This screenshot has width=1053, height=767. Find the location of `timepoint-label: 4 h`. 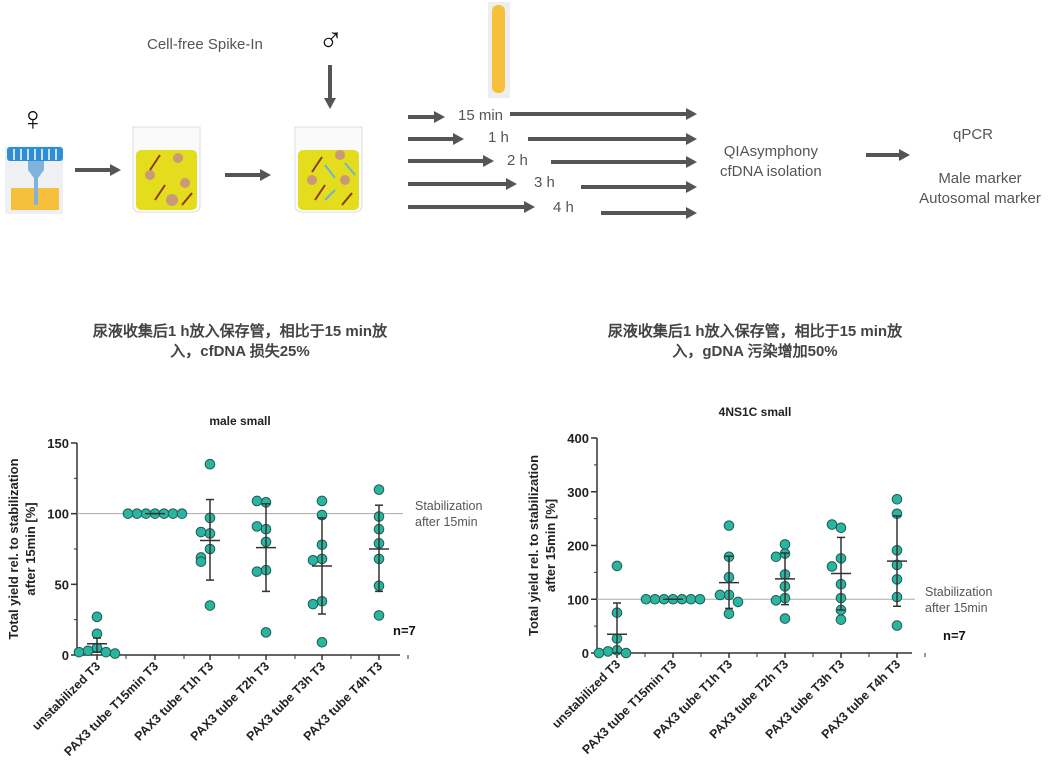

timepoint-label: 4 h is located at coordinates (563, 207).